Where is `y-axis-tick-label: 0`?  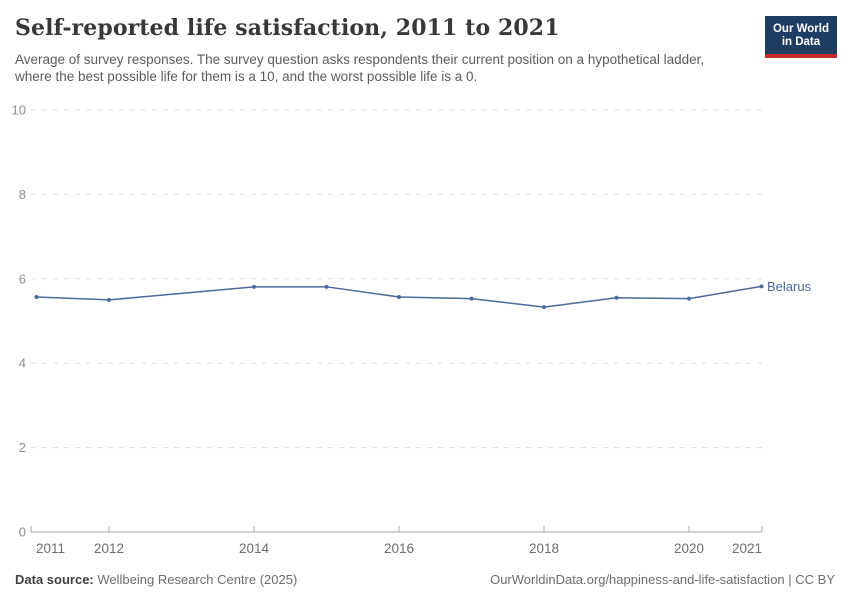
y-axis-tick-label: 0 is located at coordinates (22, 532).